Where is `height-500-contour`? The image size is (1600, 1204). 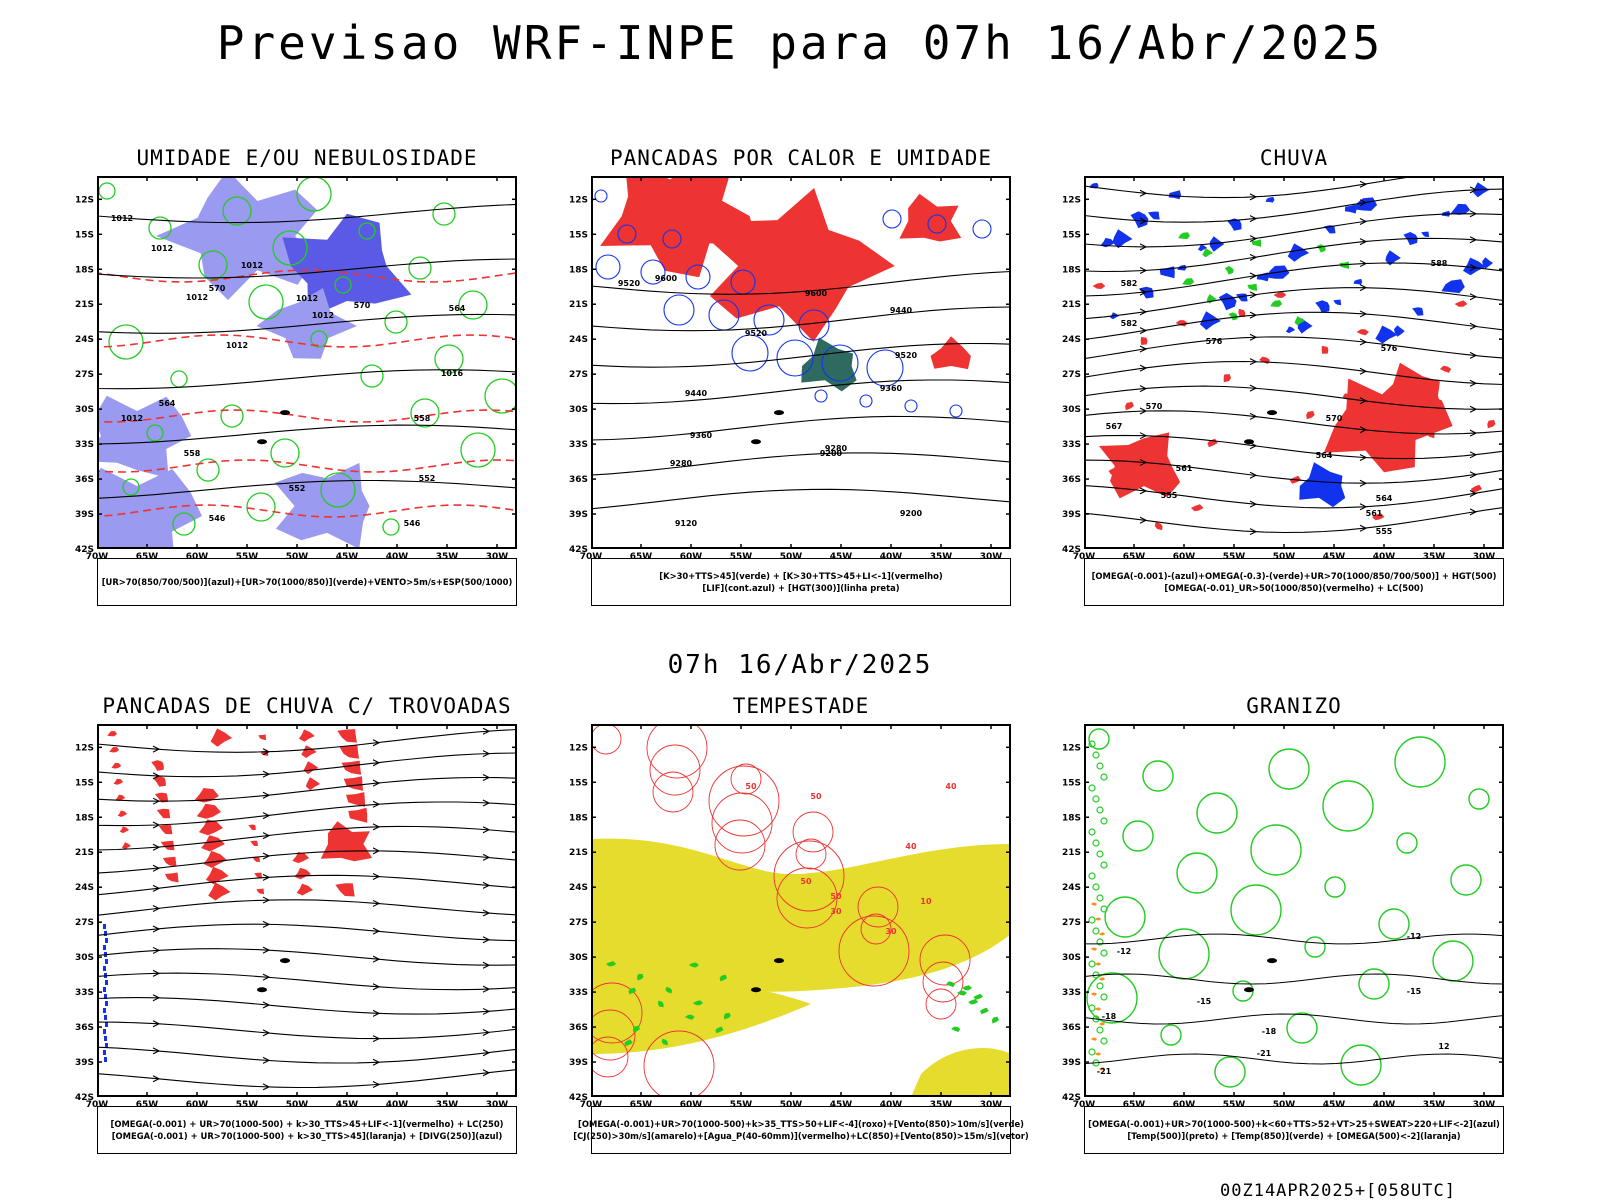 height-500-contour is located at coordinates (1294, 205).